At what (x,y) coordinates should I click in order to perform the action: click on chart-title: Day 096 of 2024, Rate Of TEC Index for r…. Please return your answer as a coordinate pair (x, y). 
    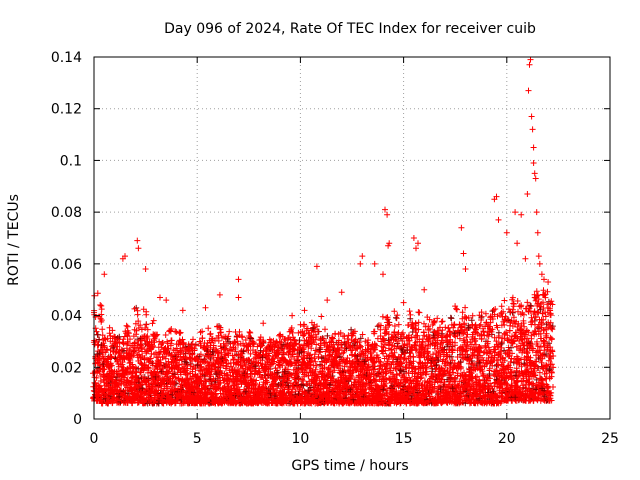
    Looking at the image, I should click on (350, 29).